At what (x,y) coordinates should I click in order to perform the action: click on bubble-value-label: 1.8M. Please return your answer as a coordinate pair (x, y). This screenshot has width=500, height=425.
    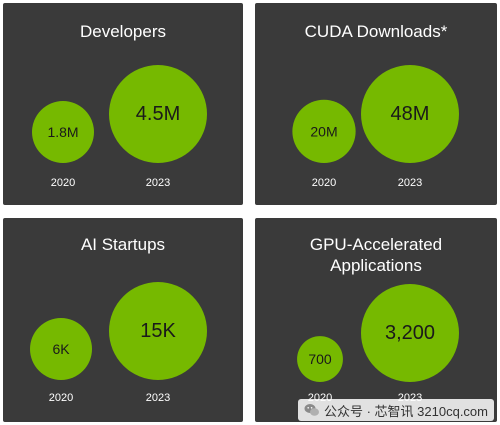
    Looking at the image, I should click on (62, 132).